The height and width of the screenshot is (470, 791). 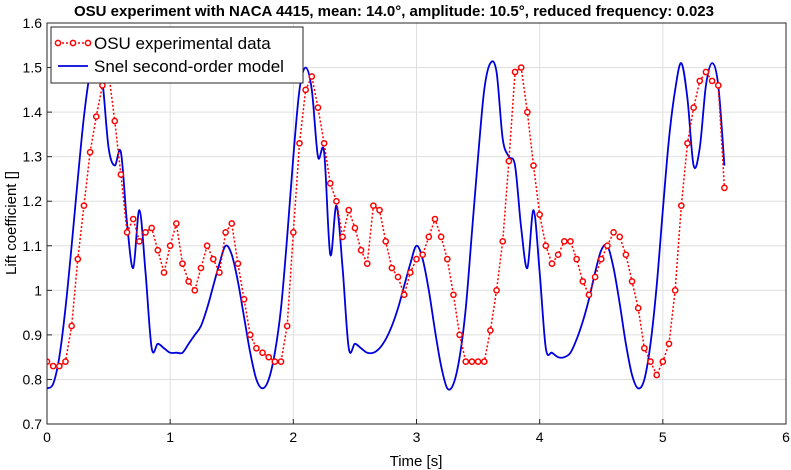 What do you see at coordinates (33, 424) in the screenshot?
I see `y-tick-label: 0.7` at bounding box center [33, 424].